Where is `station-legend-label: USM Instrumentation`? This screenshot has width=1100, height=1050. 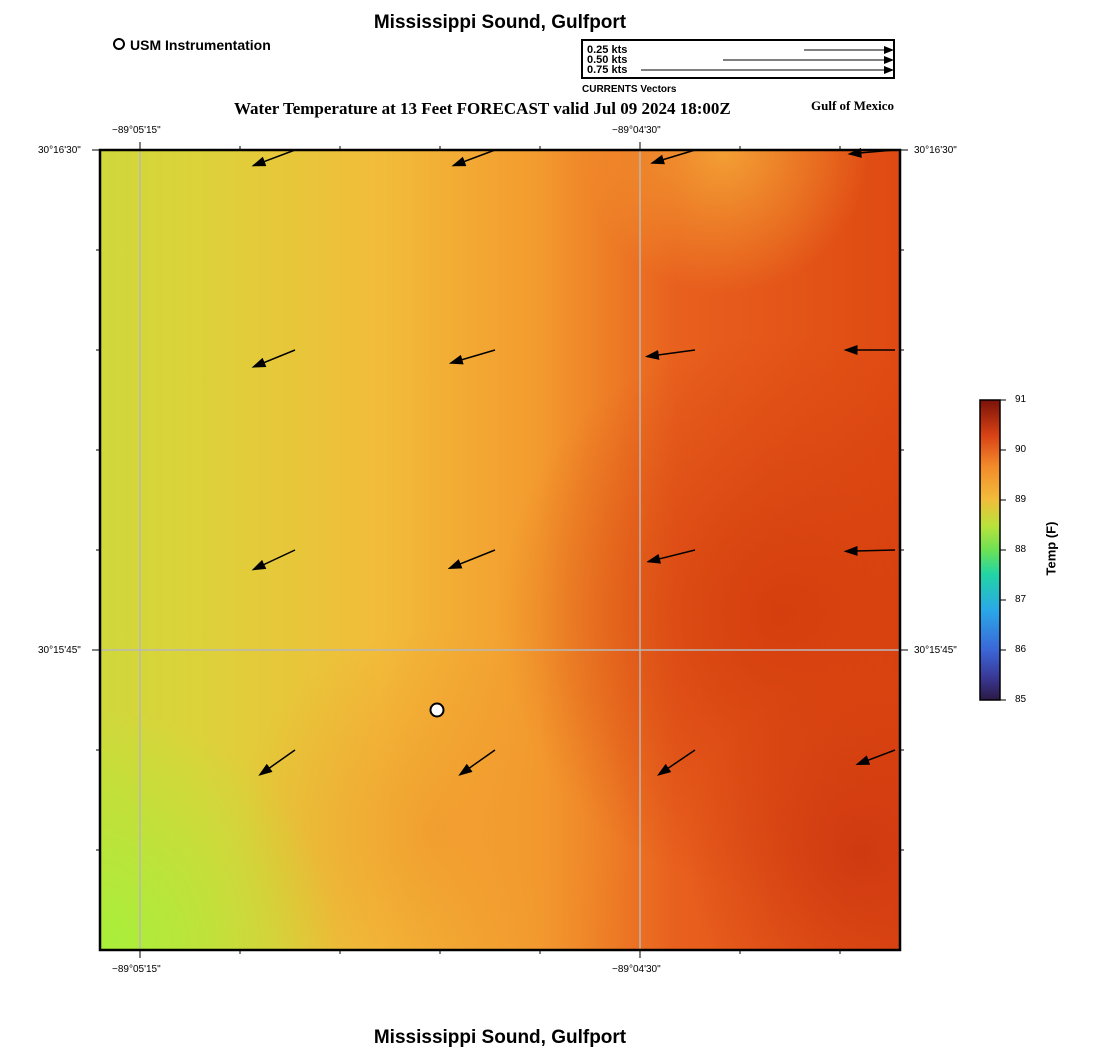 station-legend-label: USM Instrumentation is located at coordinates (200, 45).